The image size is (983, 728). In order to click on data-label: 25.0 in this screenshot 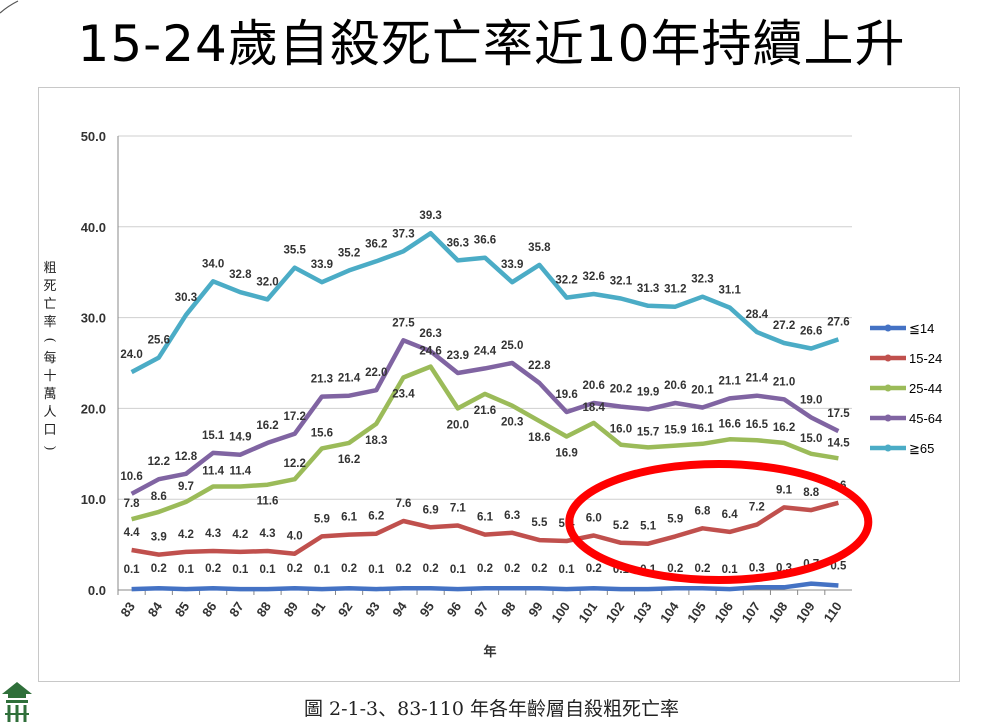, I will do `click(512, 346)`.